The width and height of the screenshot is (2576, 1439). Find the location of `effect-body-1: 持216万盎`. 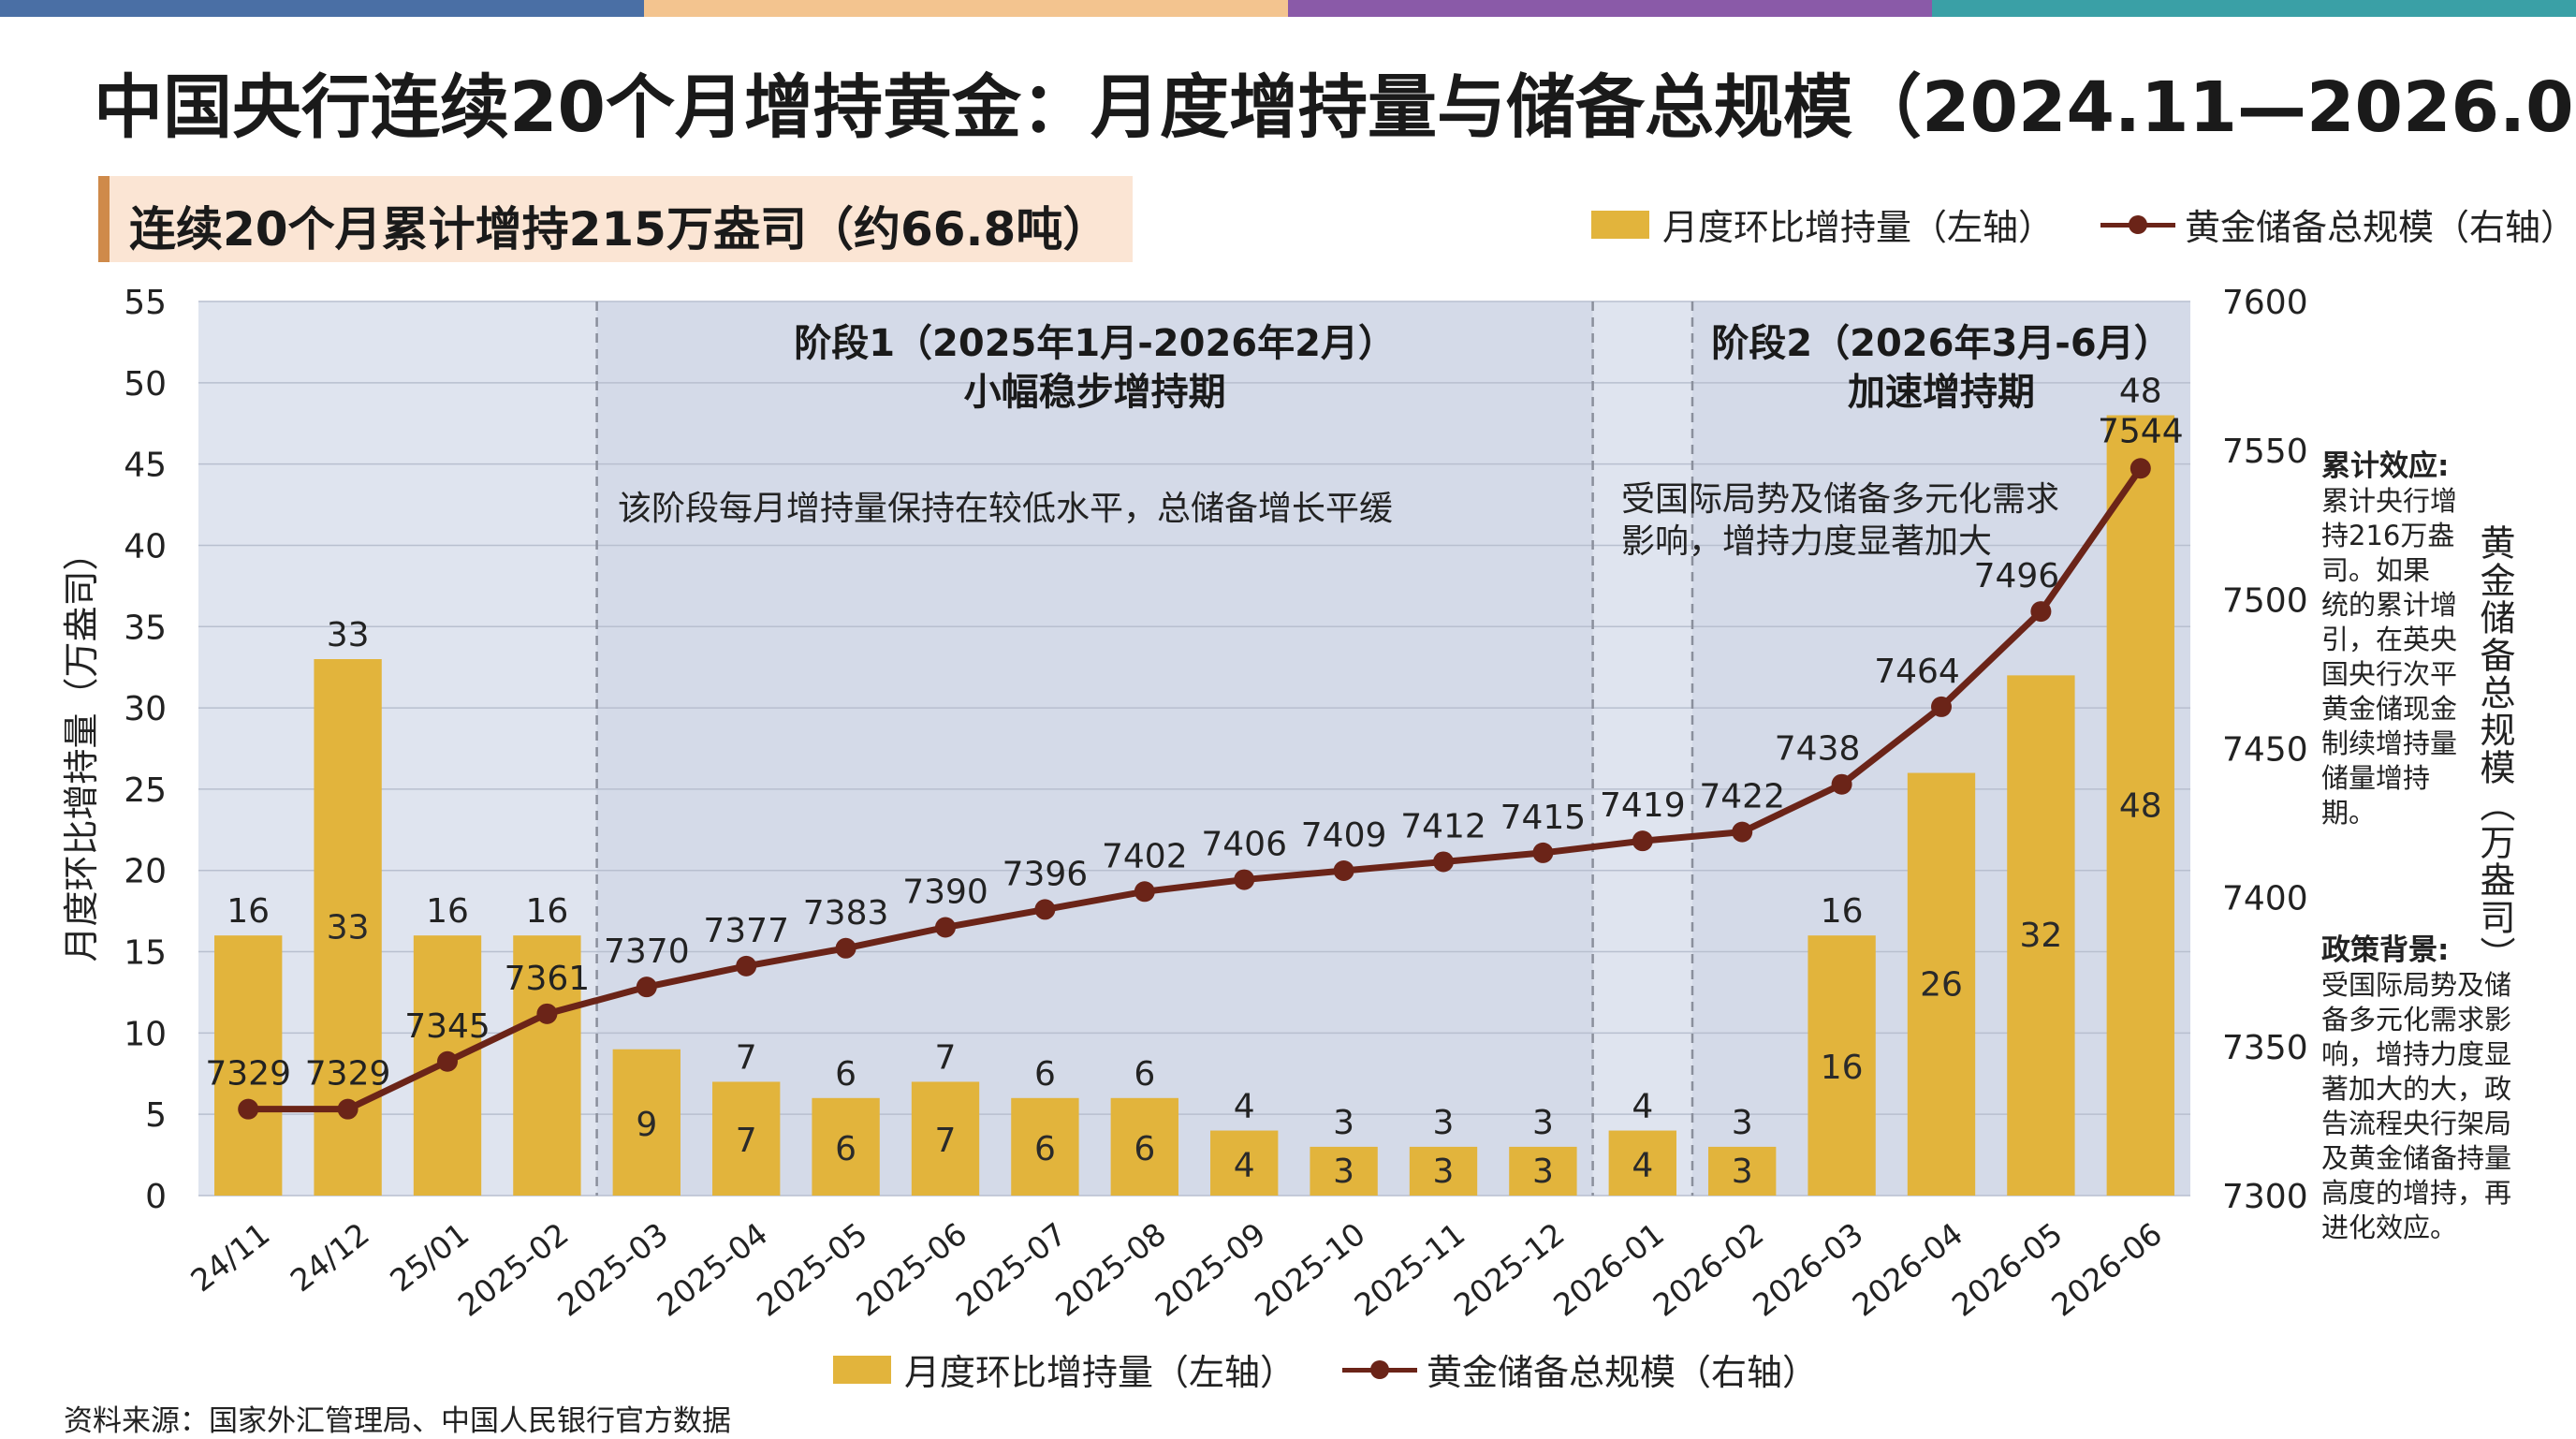

effect-body-1: 持216万盎 is located at coordinates (2388, 536).